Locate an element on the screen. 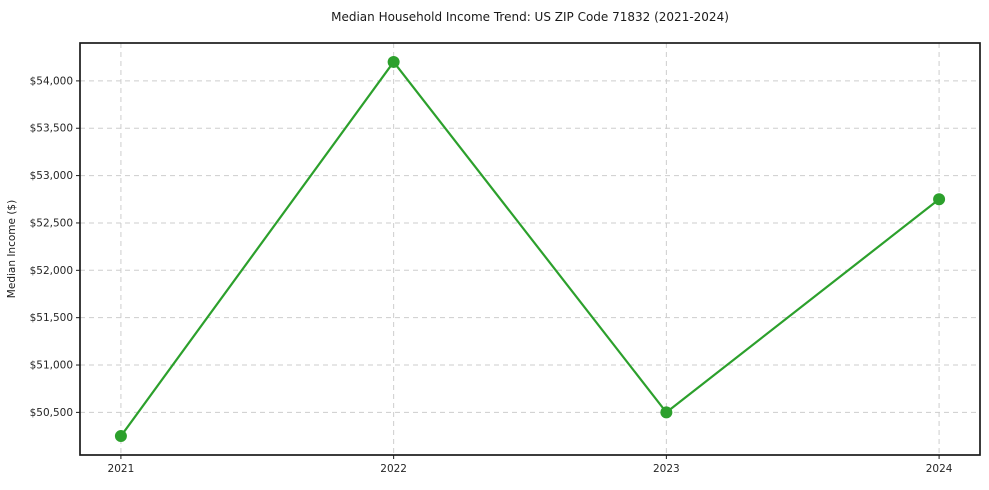  y-tick-label: $51,500 is located at coordinates (51, 318).